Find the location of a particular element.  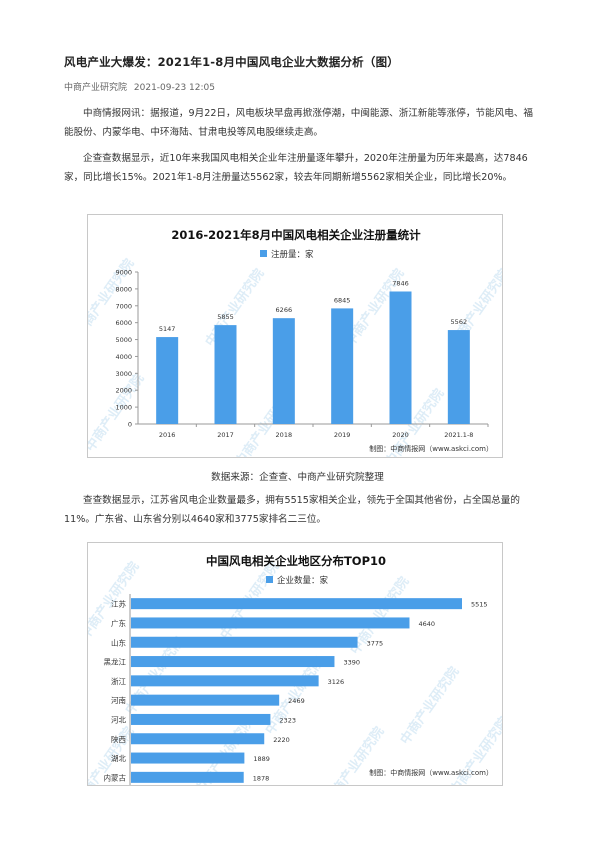

category-label: 湖北 is located at coordinates (118, 758).